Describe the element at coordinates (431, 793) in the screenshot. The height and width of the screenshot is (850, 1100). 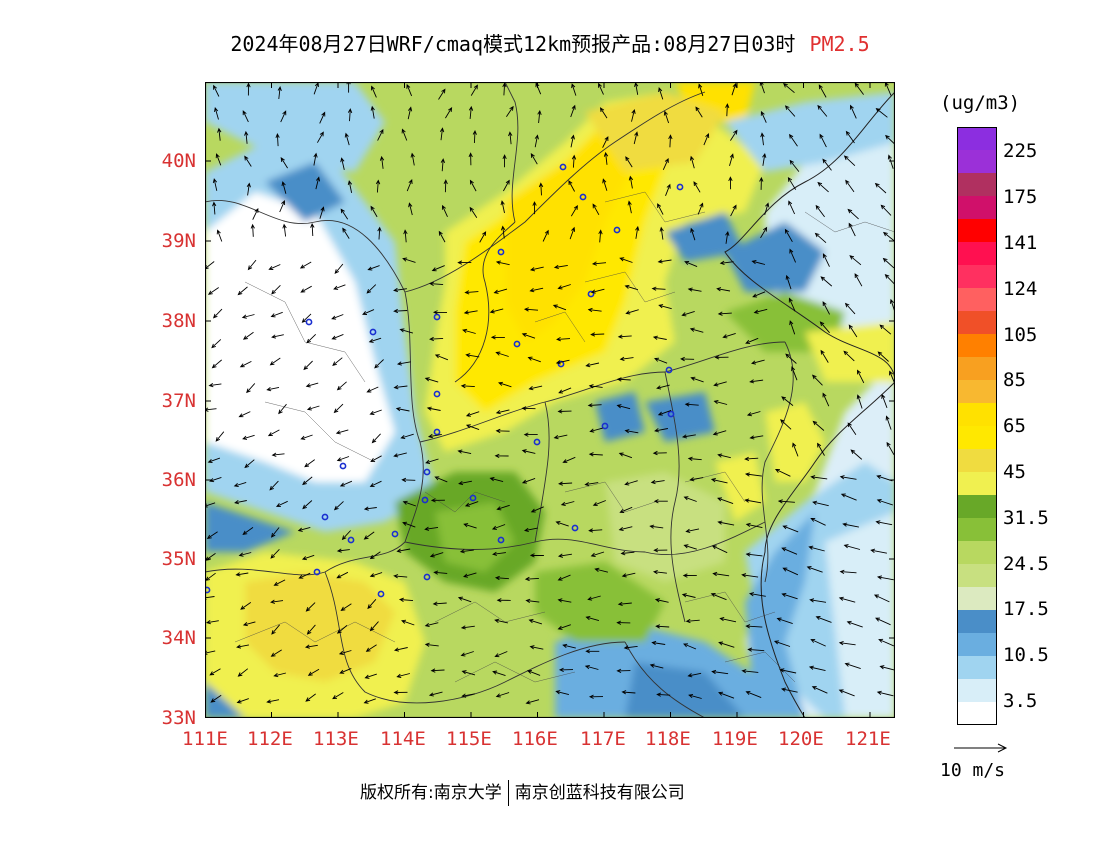
I see `copyright-text: 版权所有:南京大学` at that location.